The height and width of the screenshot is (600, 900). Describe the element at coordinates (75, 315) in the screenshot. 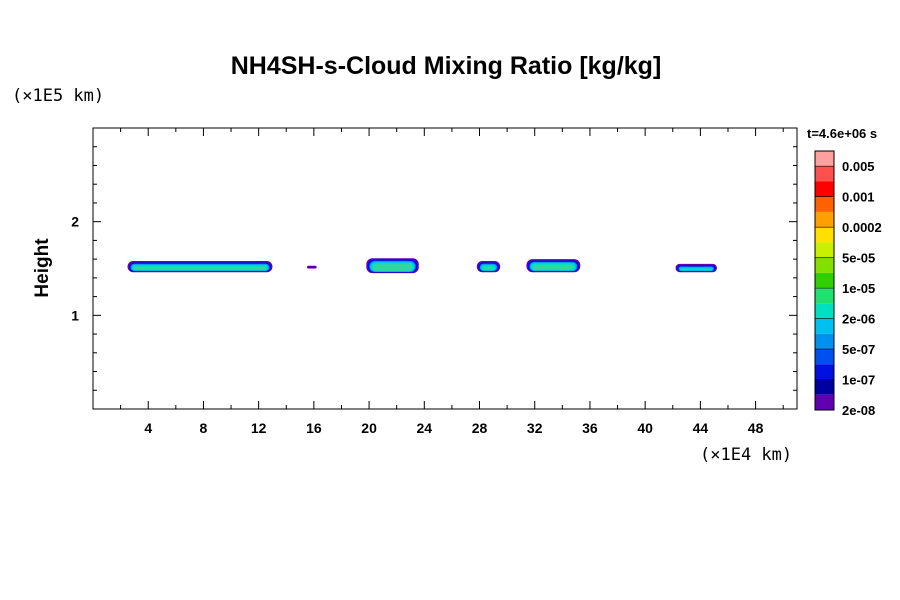

I see `y-tick-label: 1` at that location.